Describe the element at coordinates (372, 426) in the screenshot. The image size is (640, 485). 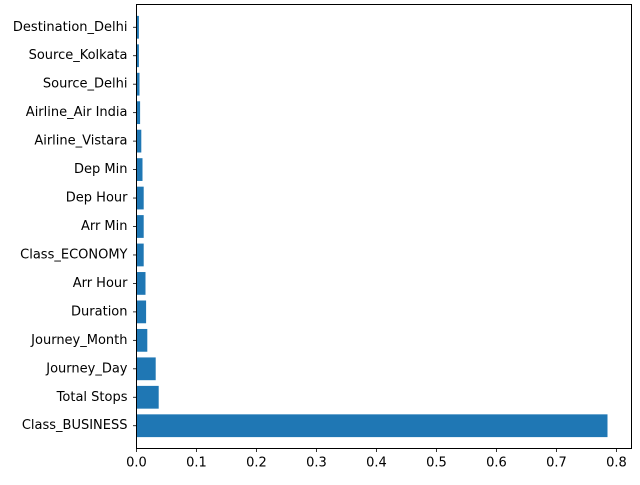
I see `bar-class-business` at that location.